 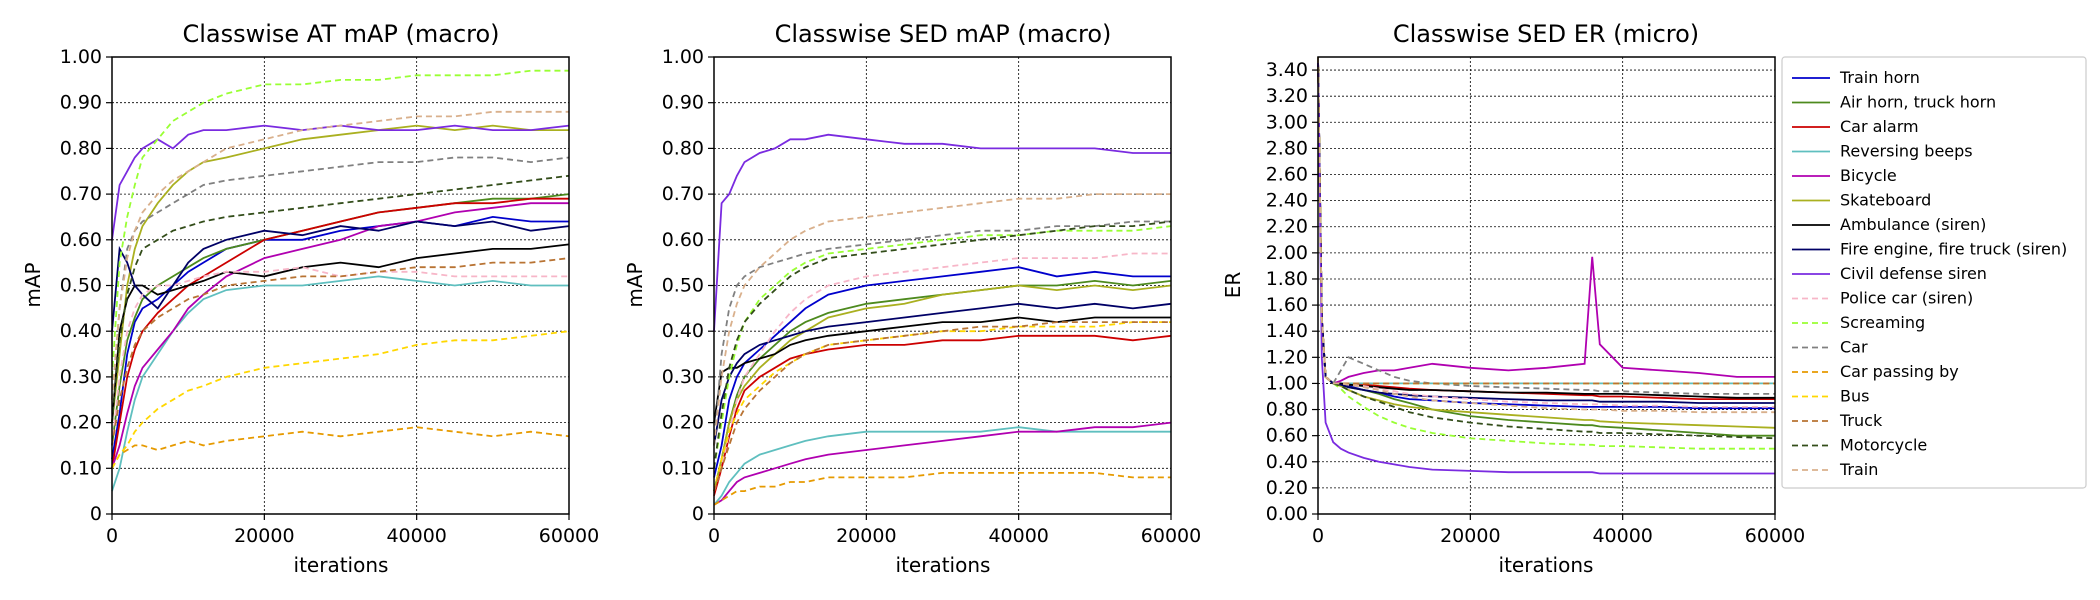 I want to click on legend-entry: Car passing by, so click(x=1875, y=371).